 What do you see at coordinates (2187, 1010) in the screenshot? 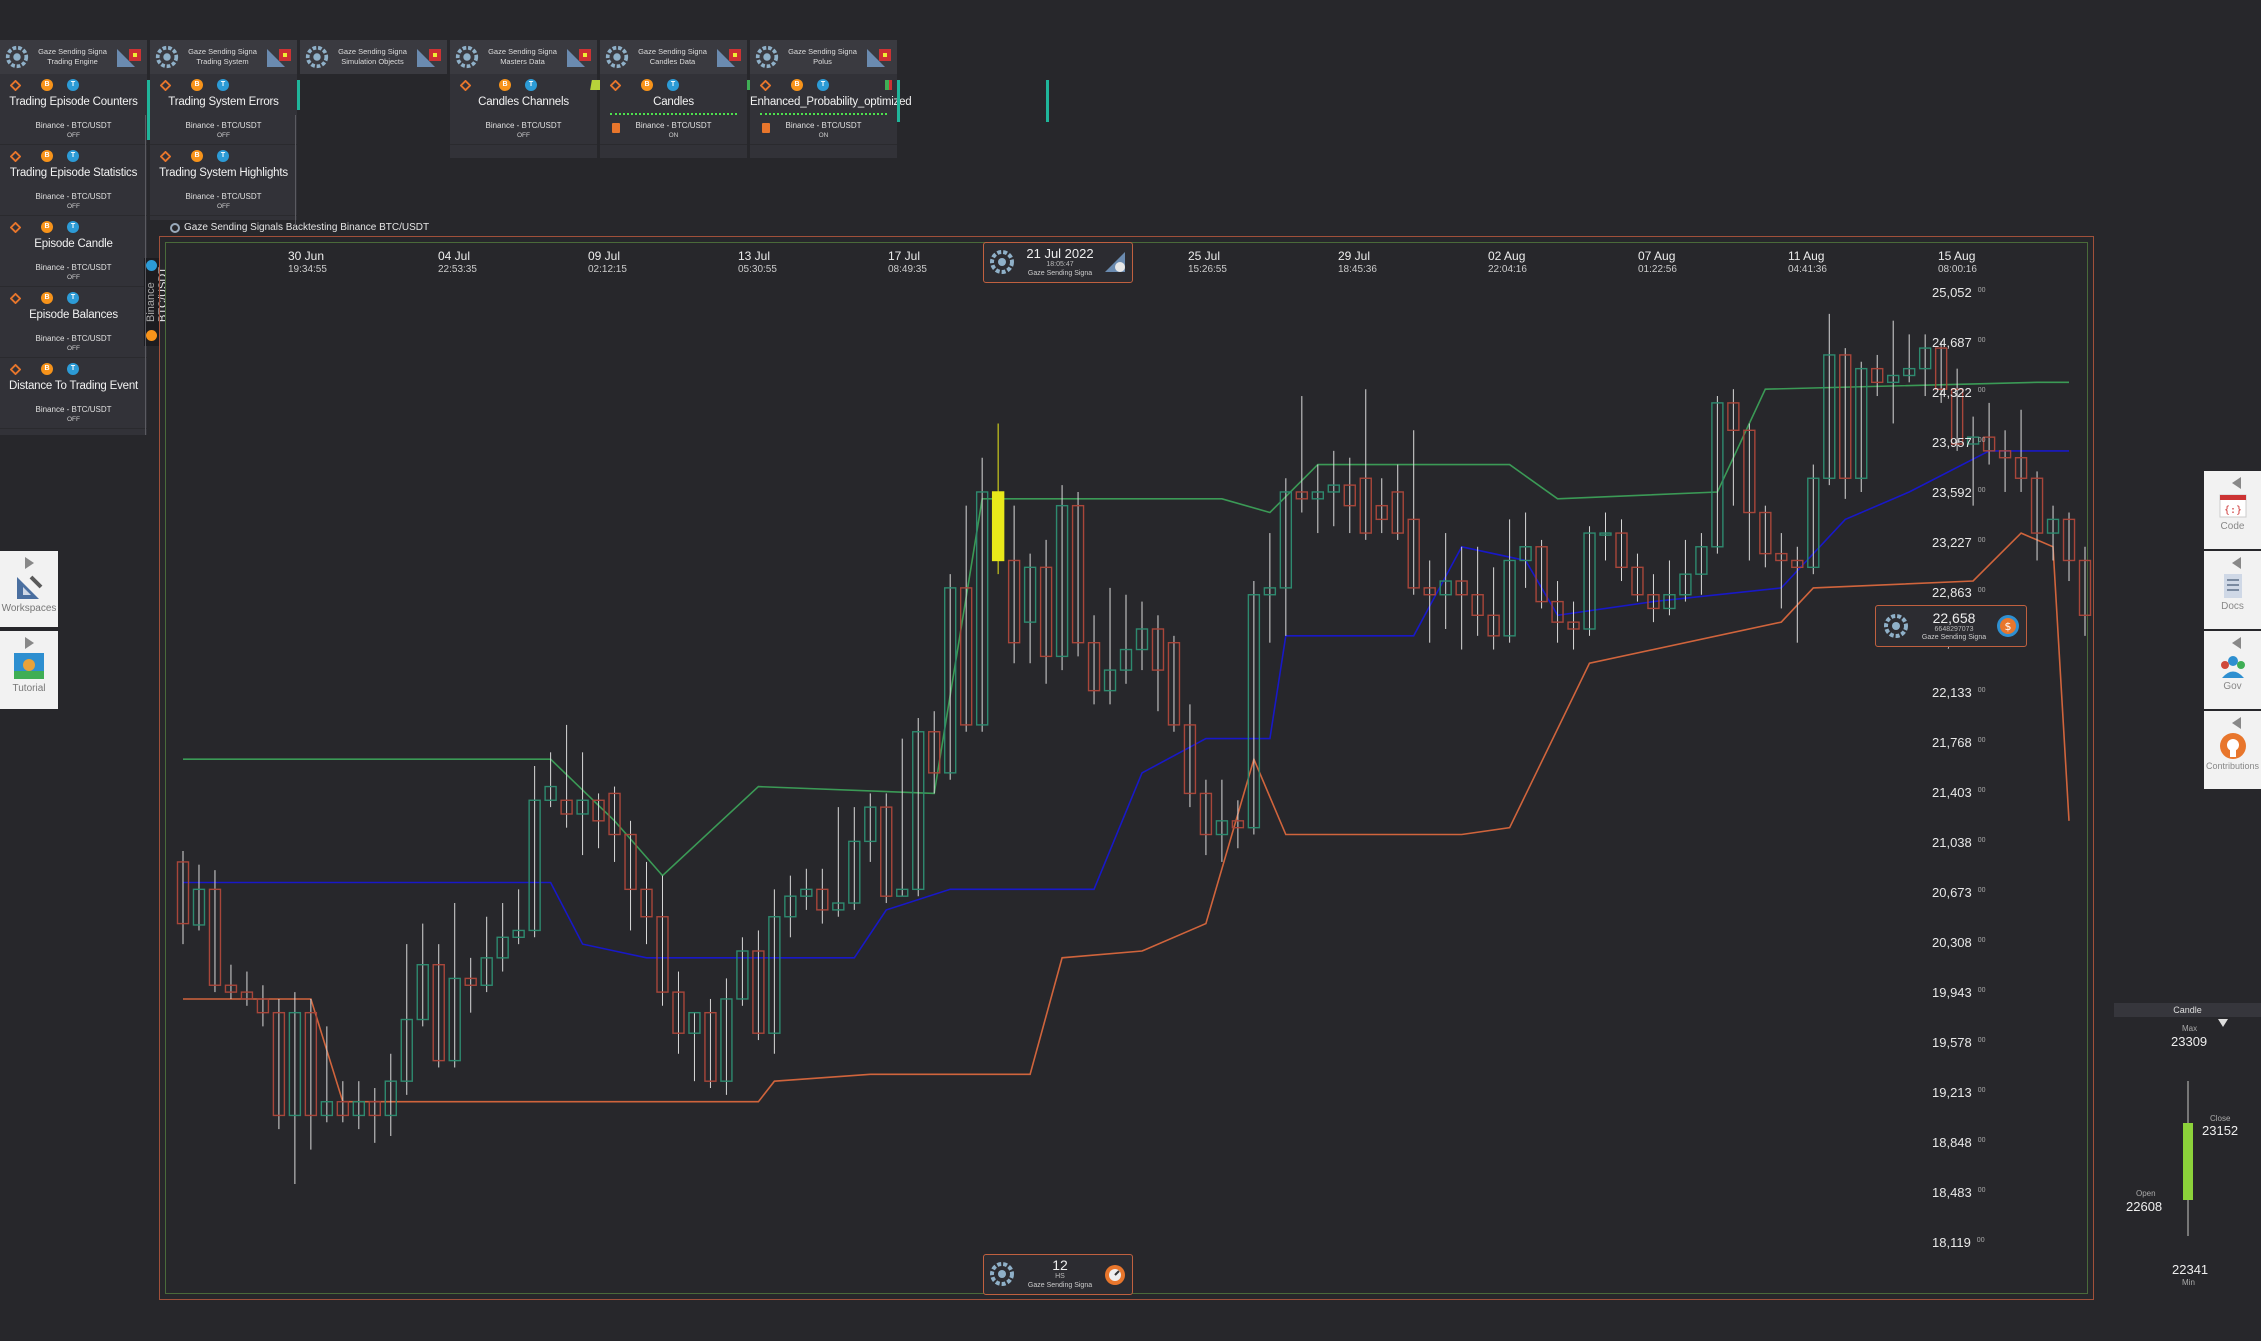
I see `candle-widget-header: Candle` at bounding box center [2187, 1010].